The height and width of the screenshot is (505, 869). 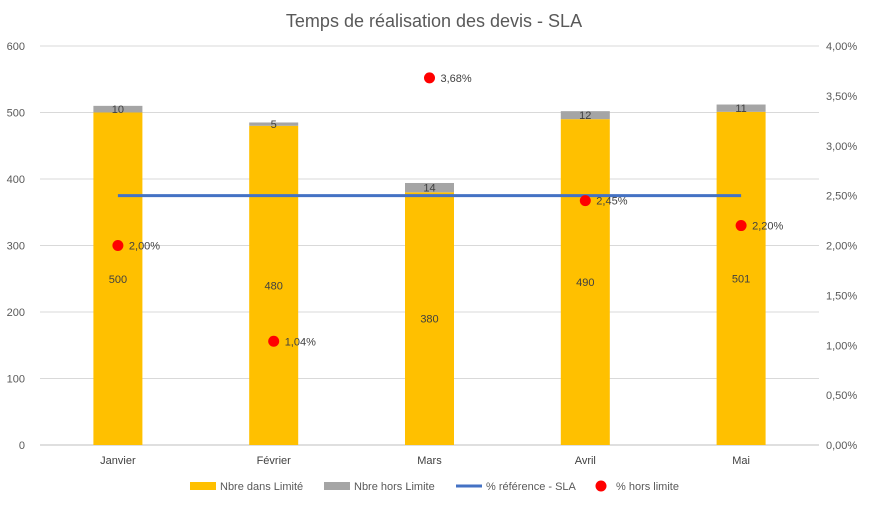 I want to click on bar-hors-limite-label: 12, so click(x=585, y=116).